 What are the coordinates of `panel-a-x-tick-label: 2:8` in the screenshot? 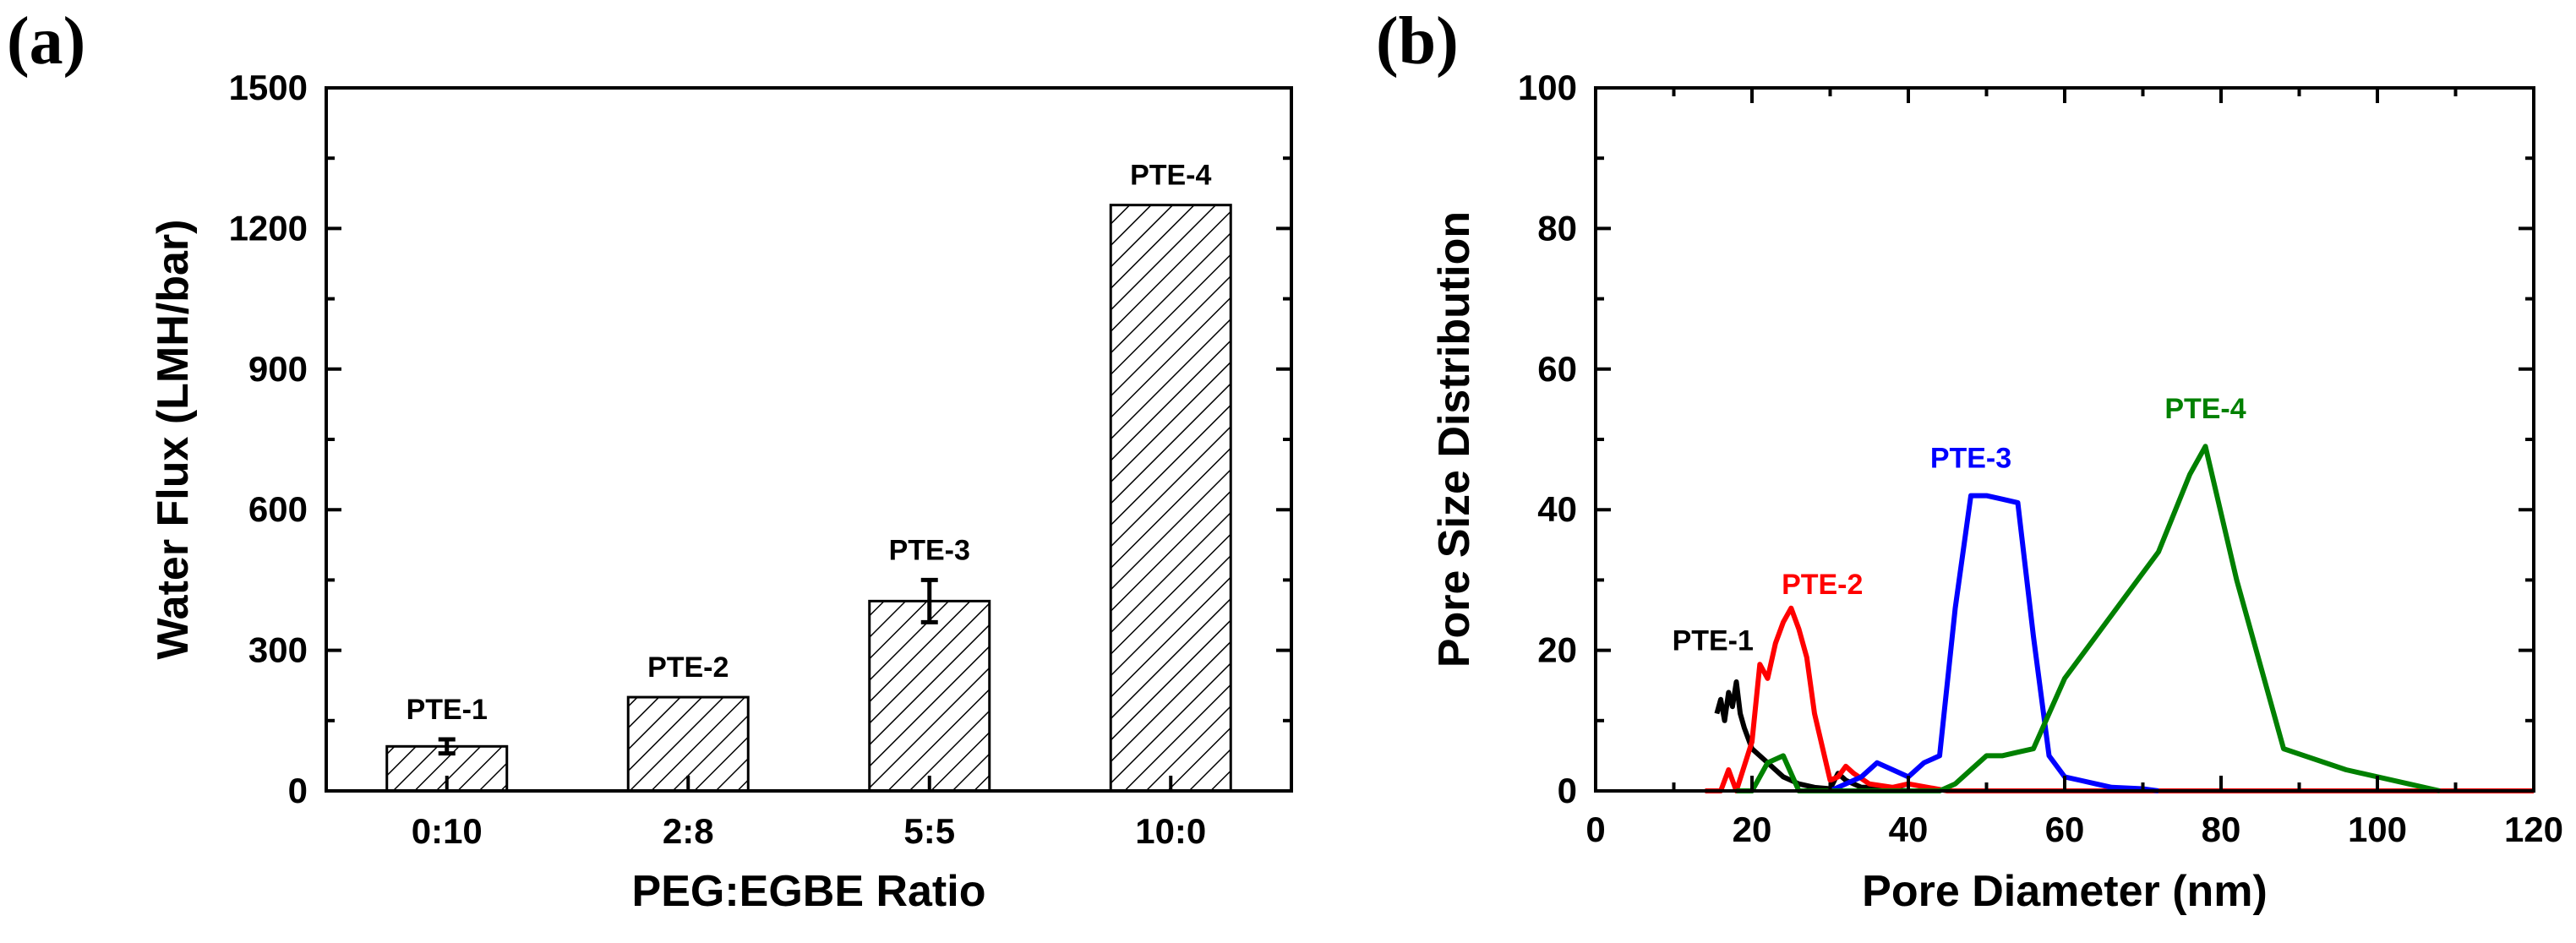 It's located at (688, 831).